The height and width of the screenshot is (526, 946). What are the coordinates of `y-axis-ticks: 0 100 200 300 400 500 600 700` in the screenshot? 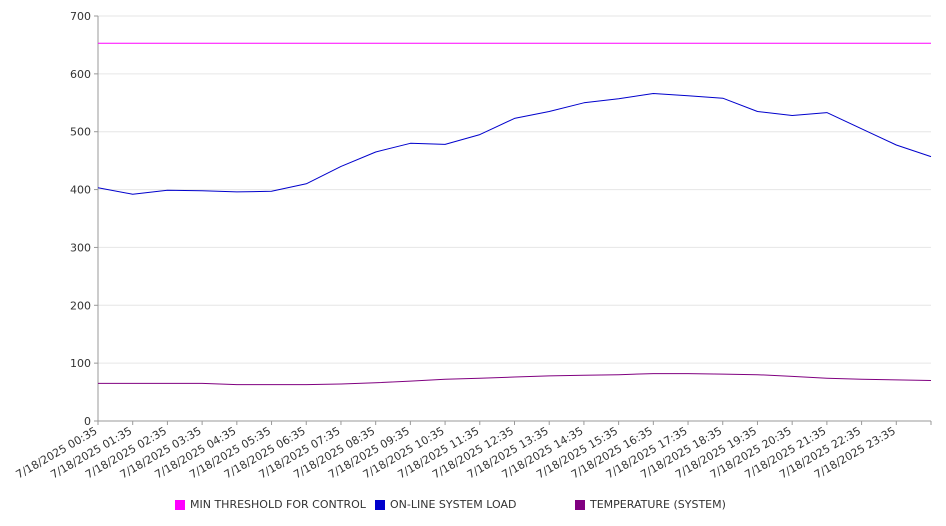 It's located at (84, 219).